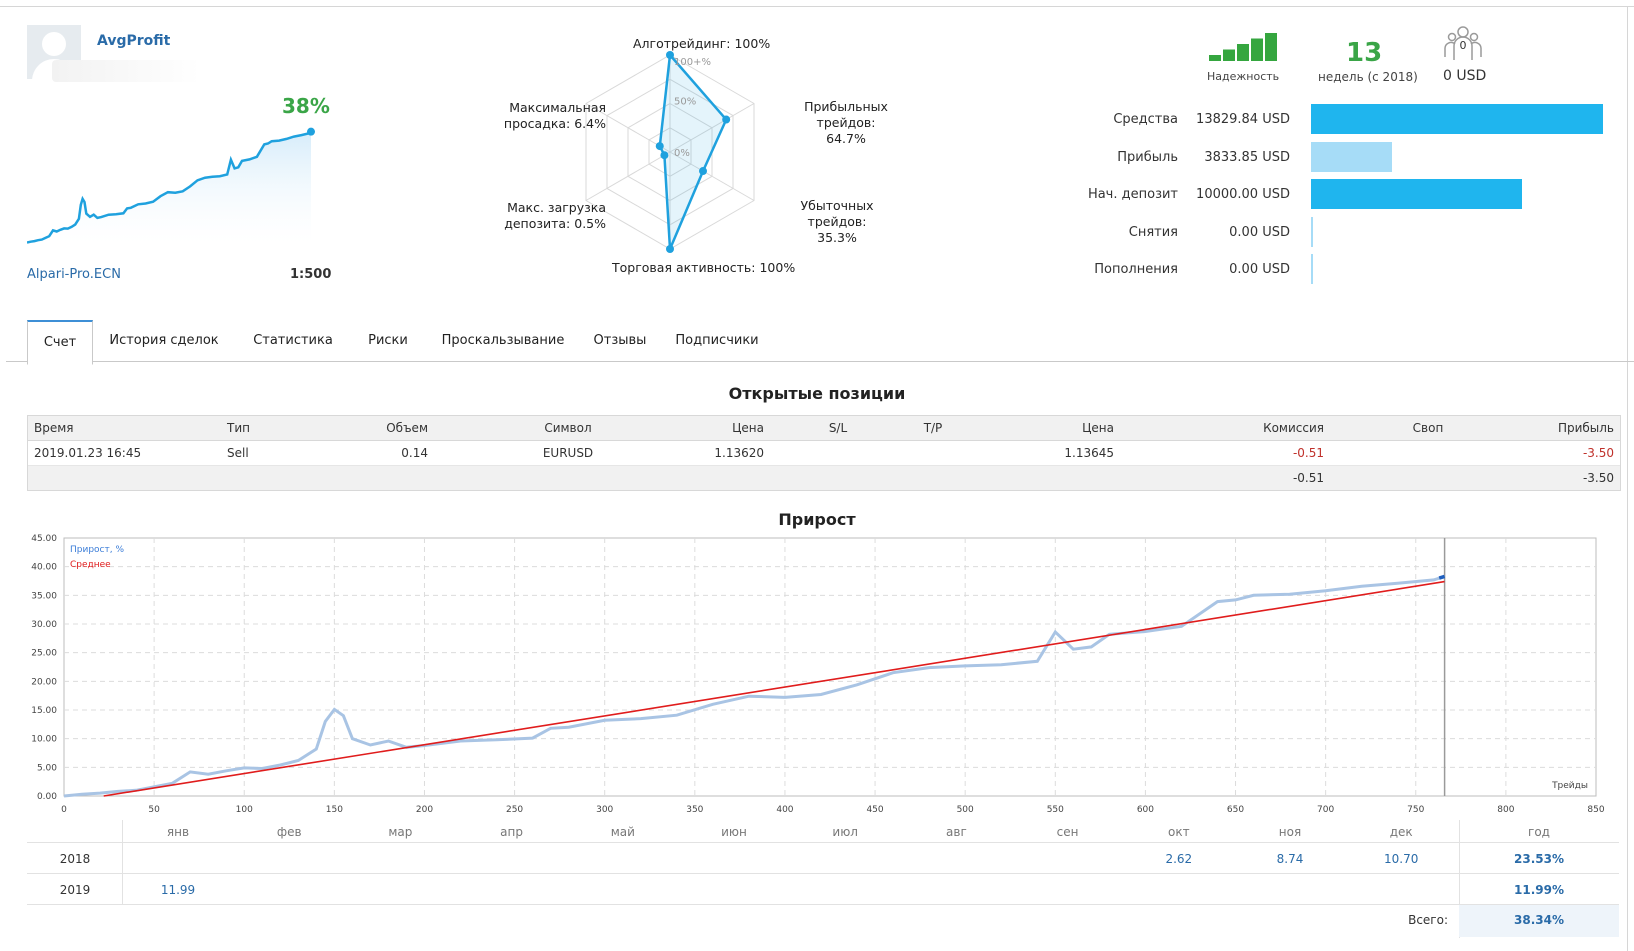  Describe the element at coordinates (388, 340) in the screenshot. I see `tab-3: Риски` at that location.